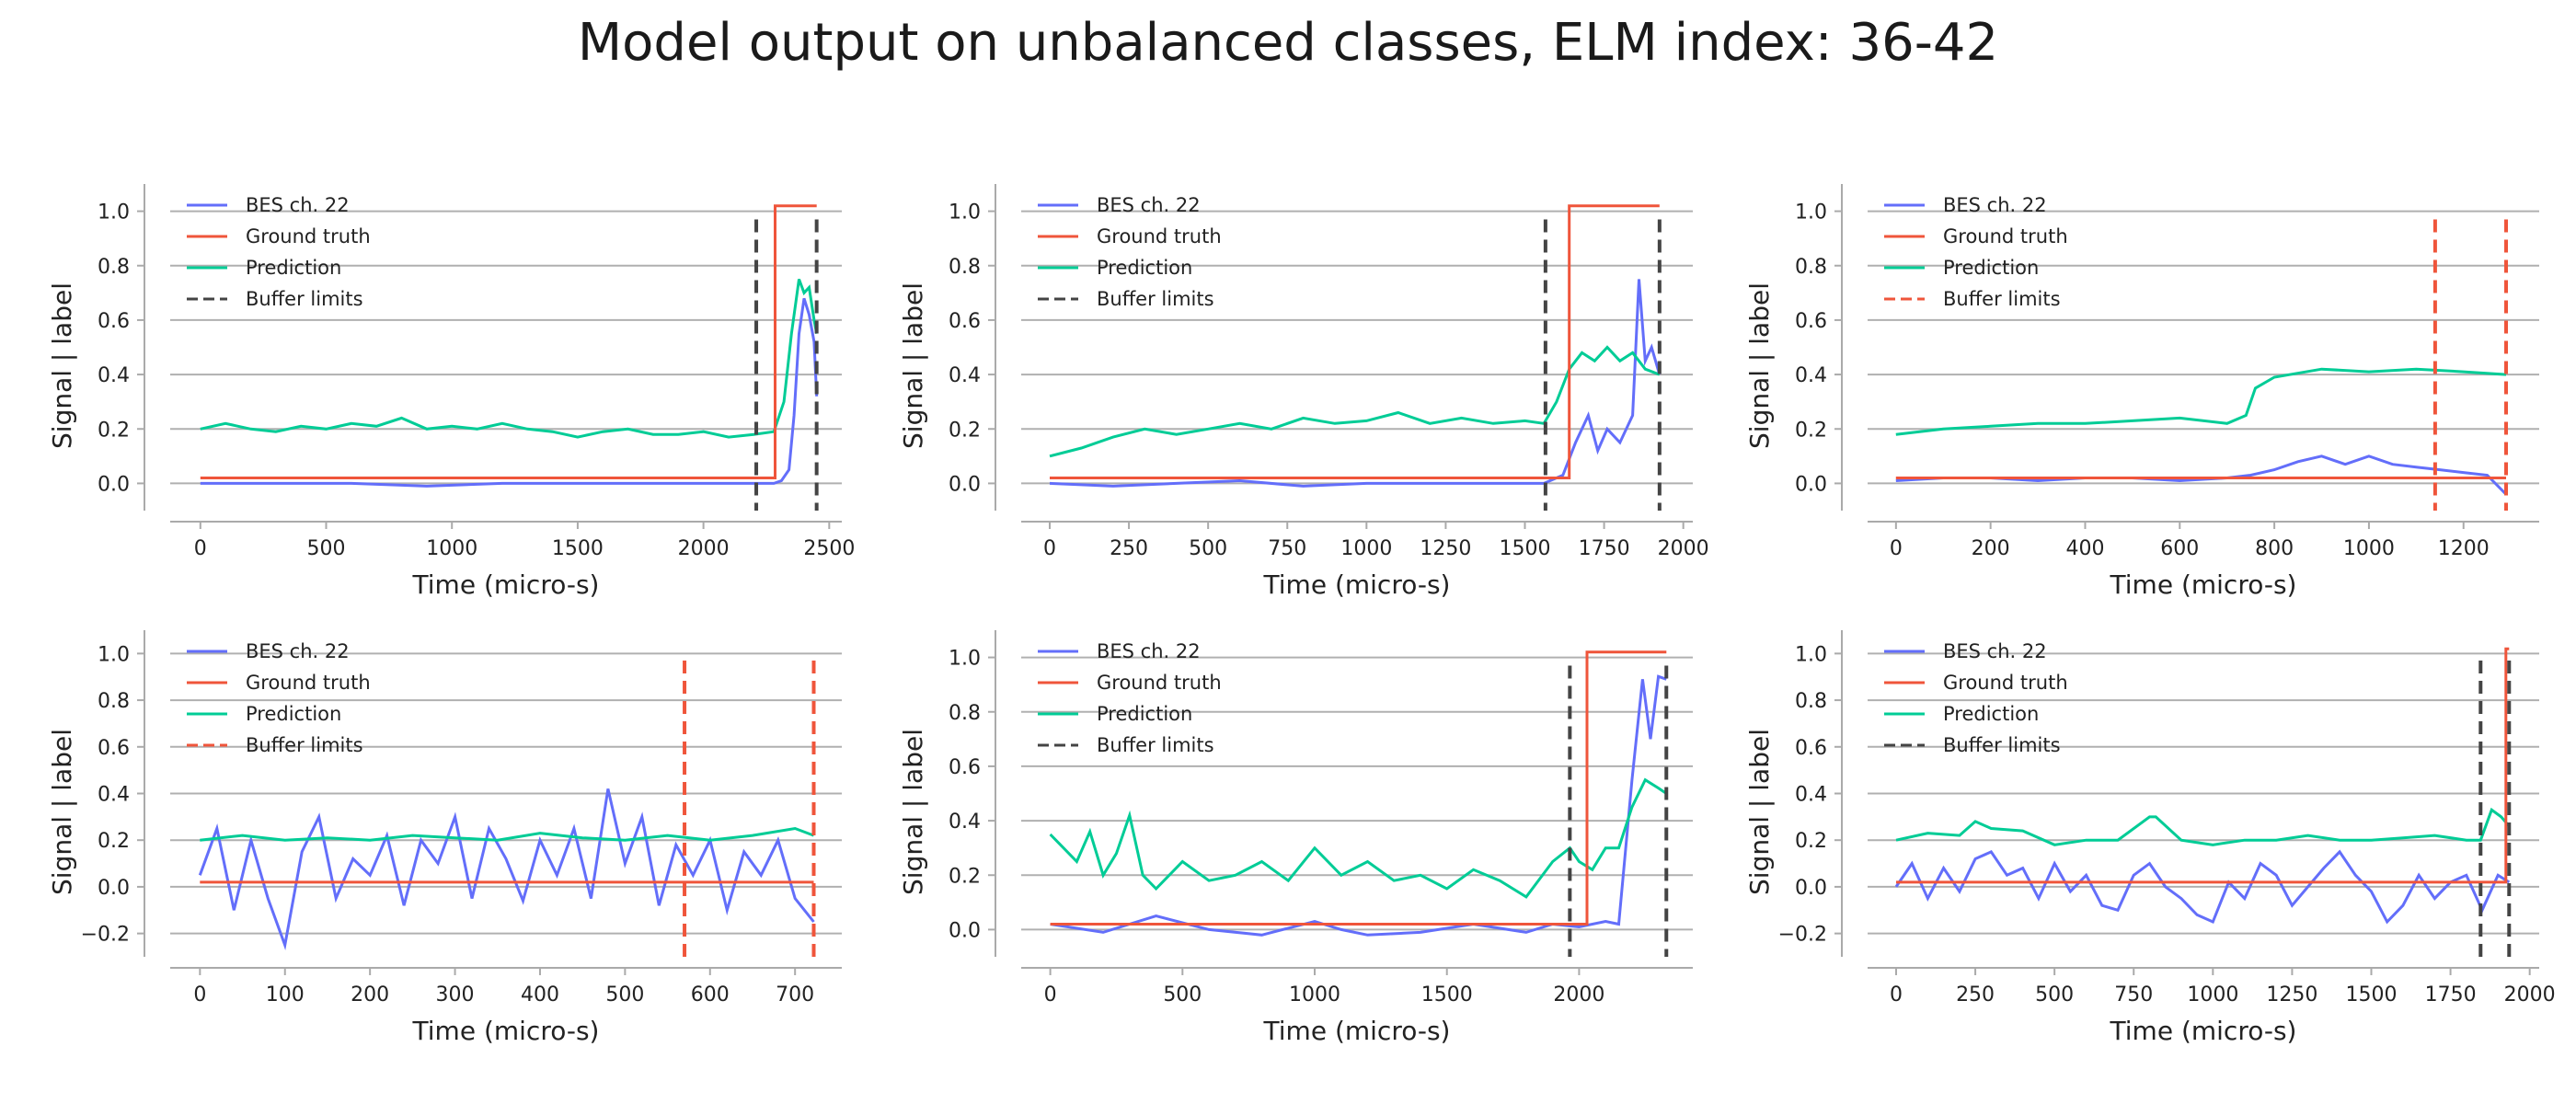 This screenshot has width=2576, height=1104. I want to click on x-tick-label: 600, so click(710, 995).